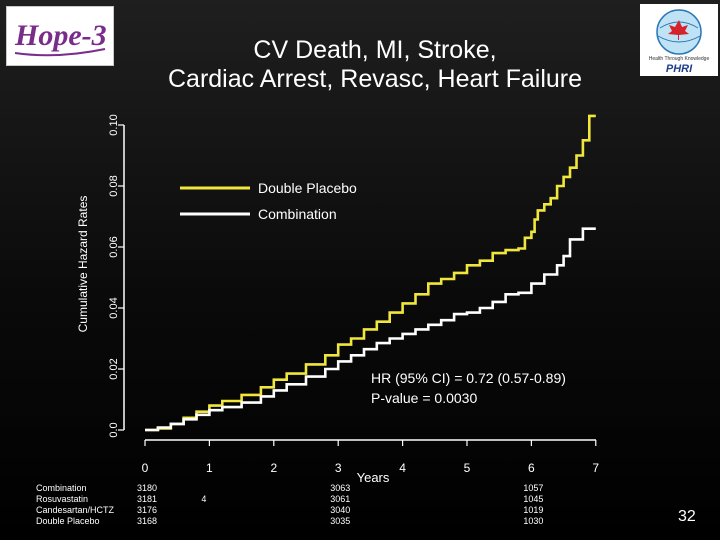  Describe the element at coordinates (467, 468) in the screenshot. I see `x-tick-label: 5` at that location.